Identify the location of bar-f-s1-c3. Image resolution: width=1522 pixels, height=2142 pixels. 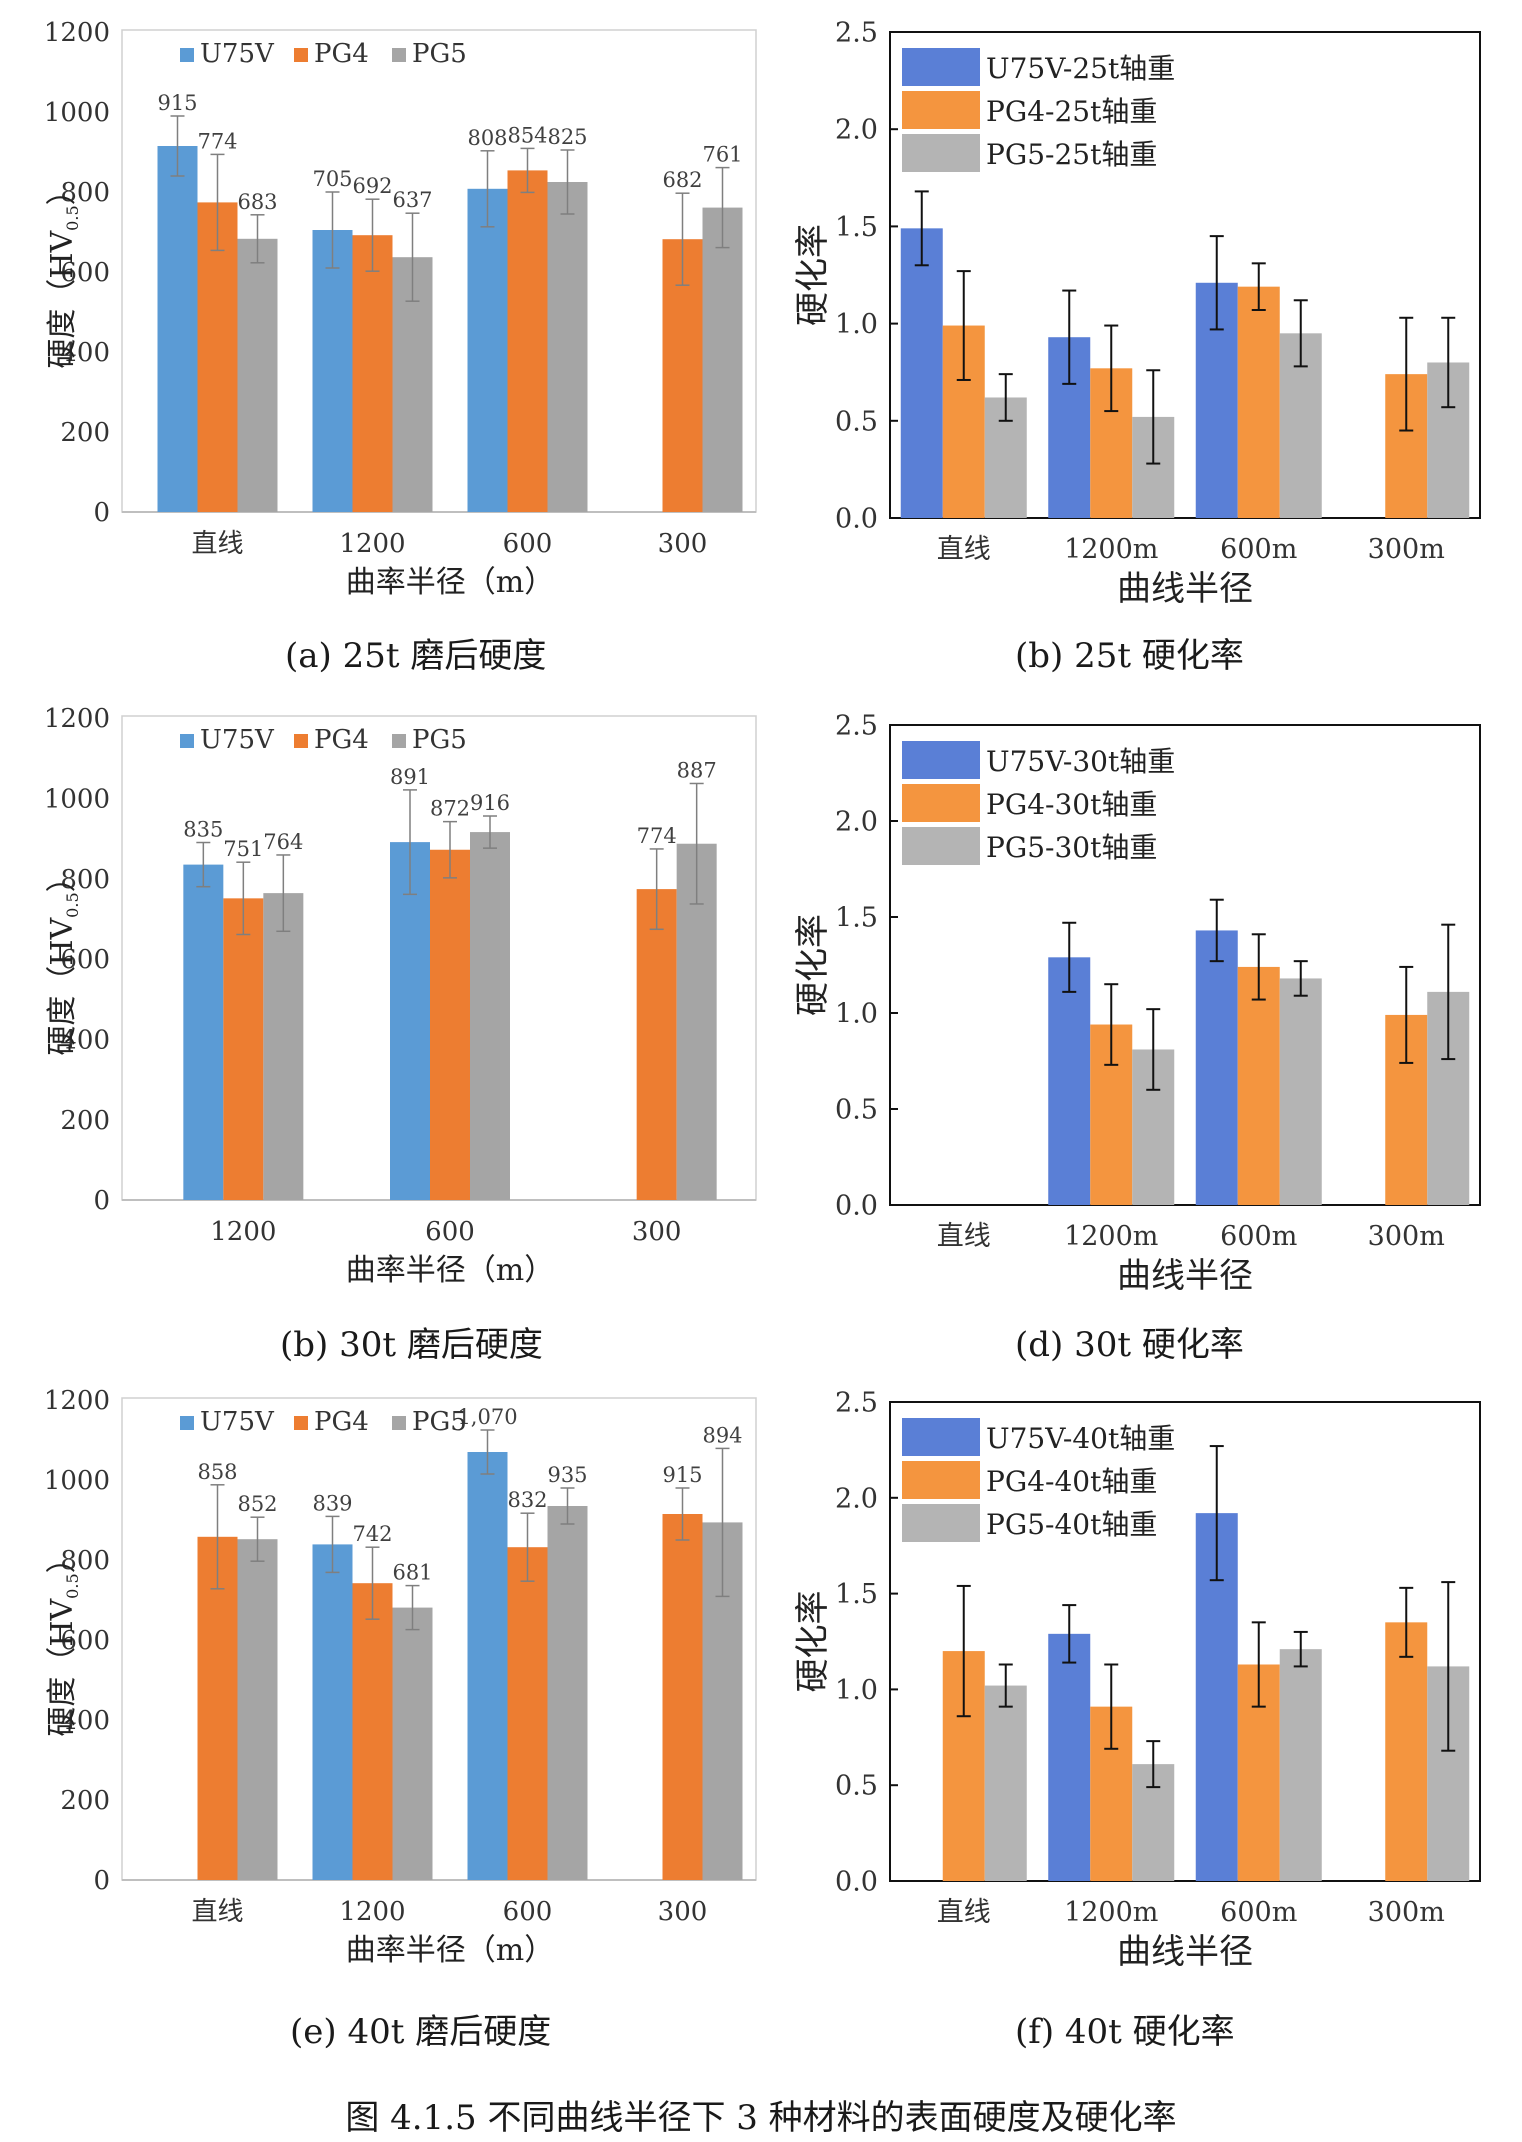
(1406, 1751).